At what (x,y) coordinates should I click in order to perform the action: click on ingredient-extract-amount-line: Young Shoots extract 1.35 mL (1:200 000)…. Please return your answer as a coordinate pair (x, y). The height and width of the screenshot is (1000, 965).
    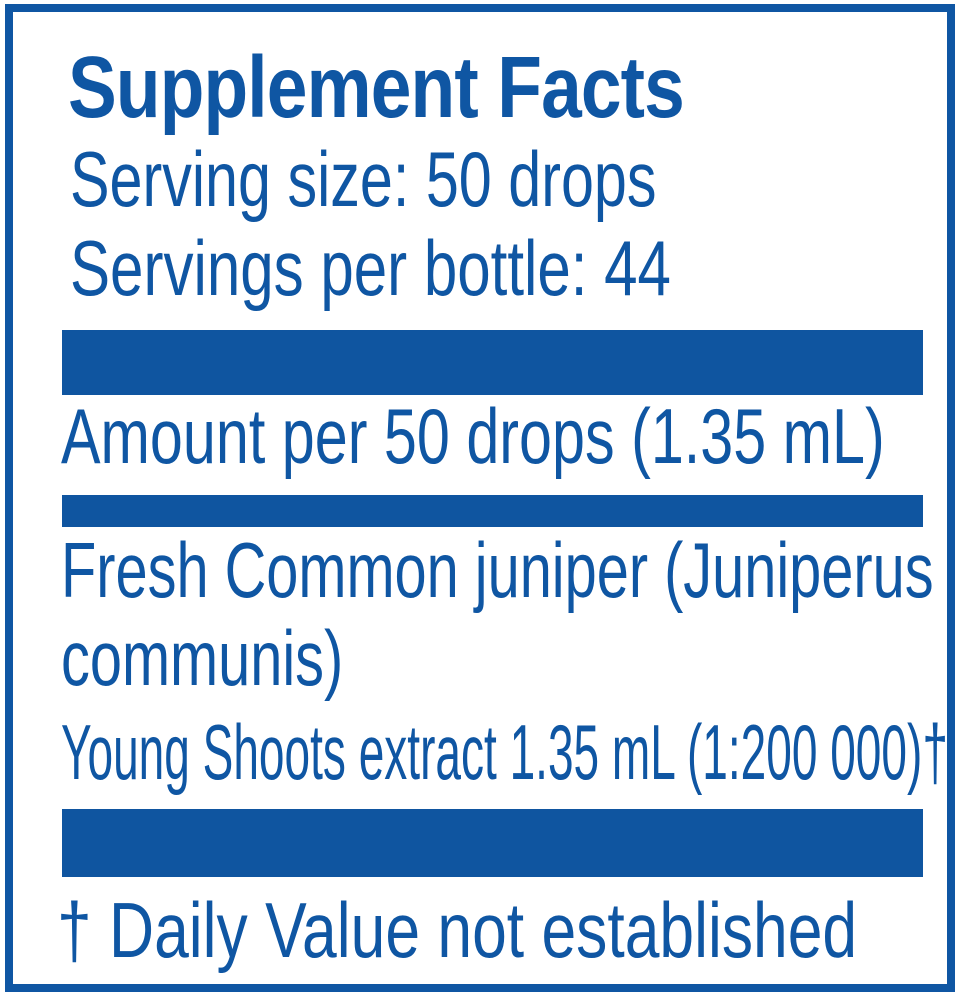
    Looking at the image, I should click on (504, 752).